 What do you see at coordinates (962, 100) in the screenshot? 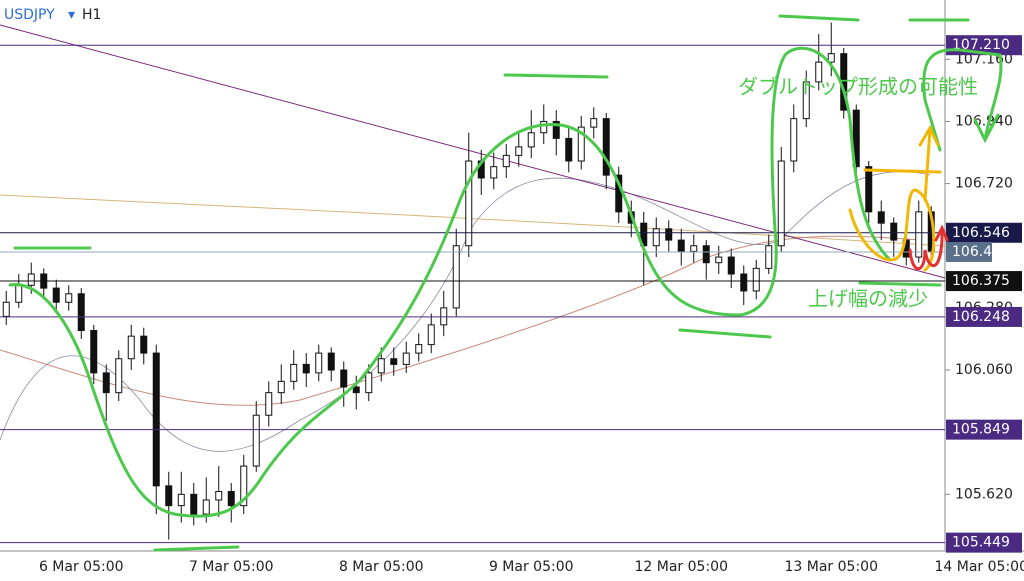
I see `down-arrow` at bounding box center [962, 100].